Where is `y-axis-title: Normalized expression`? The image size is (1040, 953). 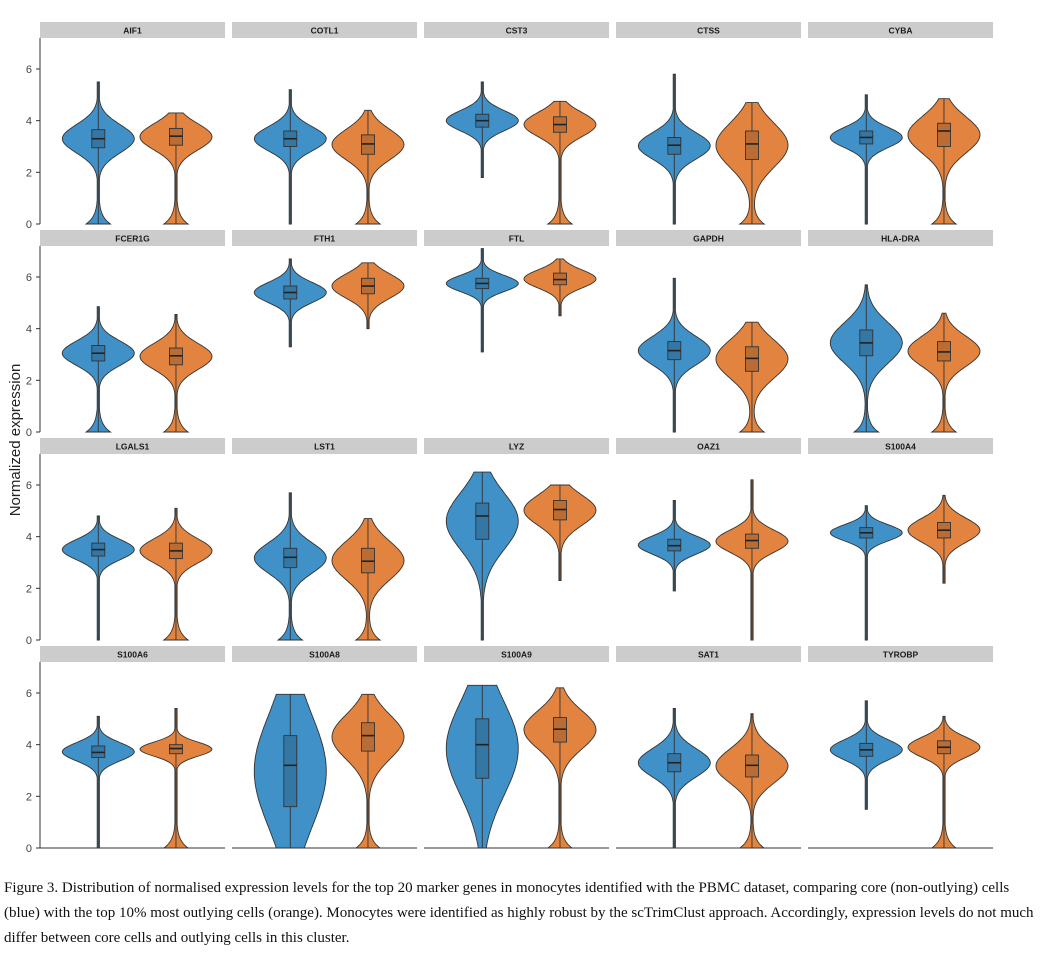
y-axis-title: Normalized expression is located at coordinates (15, 440).